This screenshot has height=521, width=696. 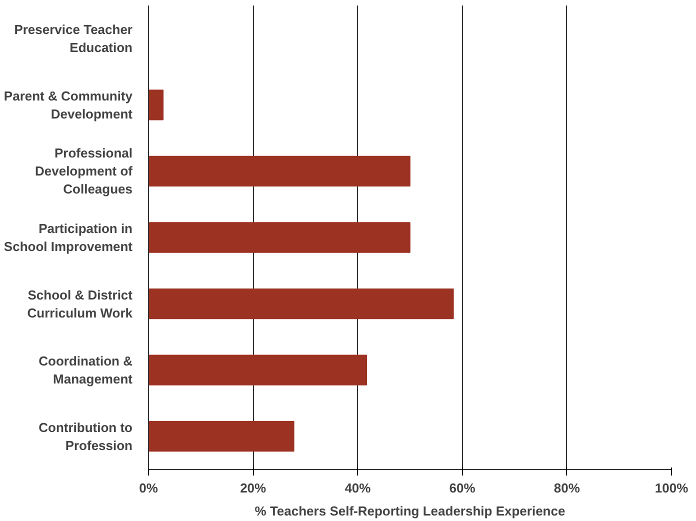 What do you see at coordinates (69, 105) in the screenshot?
I see `y-tick-label: Parent & Community Development` at bounding box center [69, 105].